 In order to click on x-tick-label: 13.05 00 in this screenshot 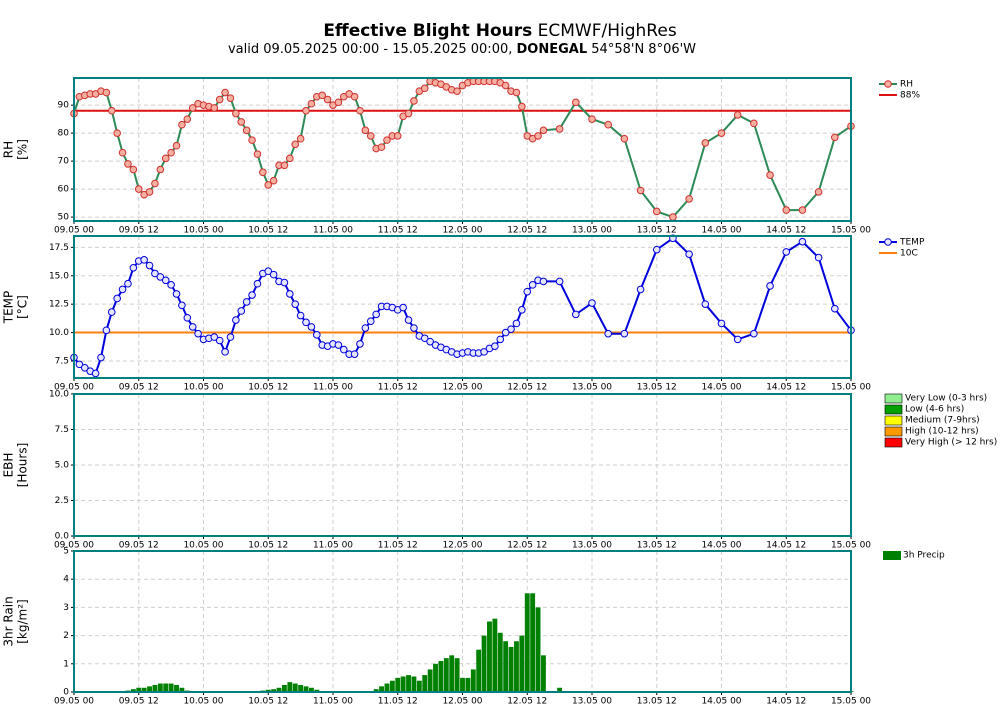, I will do `click(592, 231)`.